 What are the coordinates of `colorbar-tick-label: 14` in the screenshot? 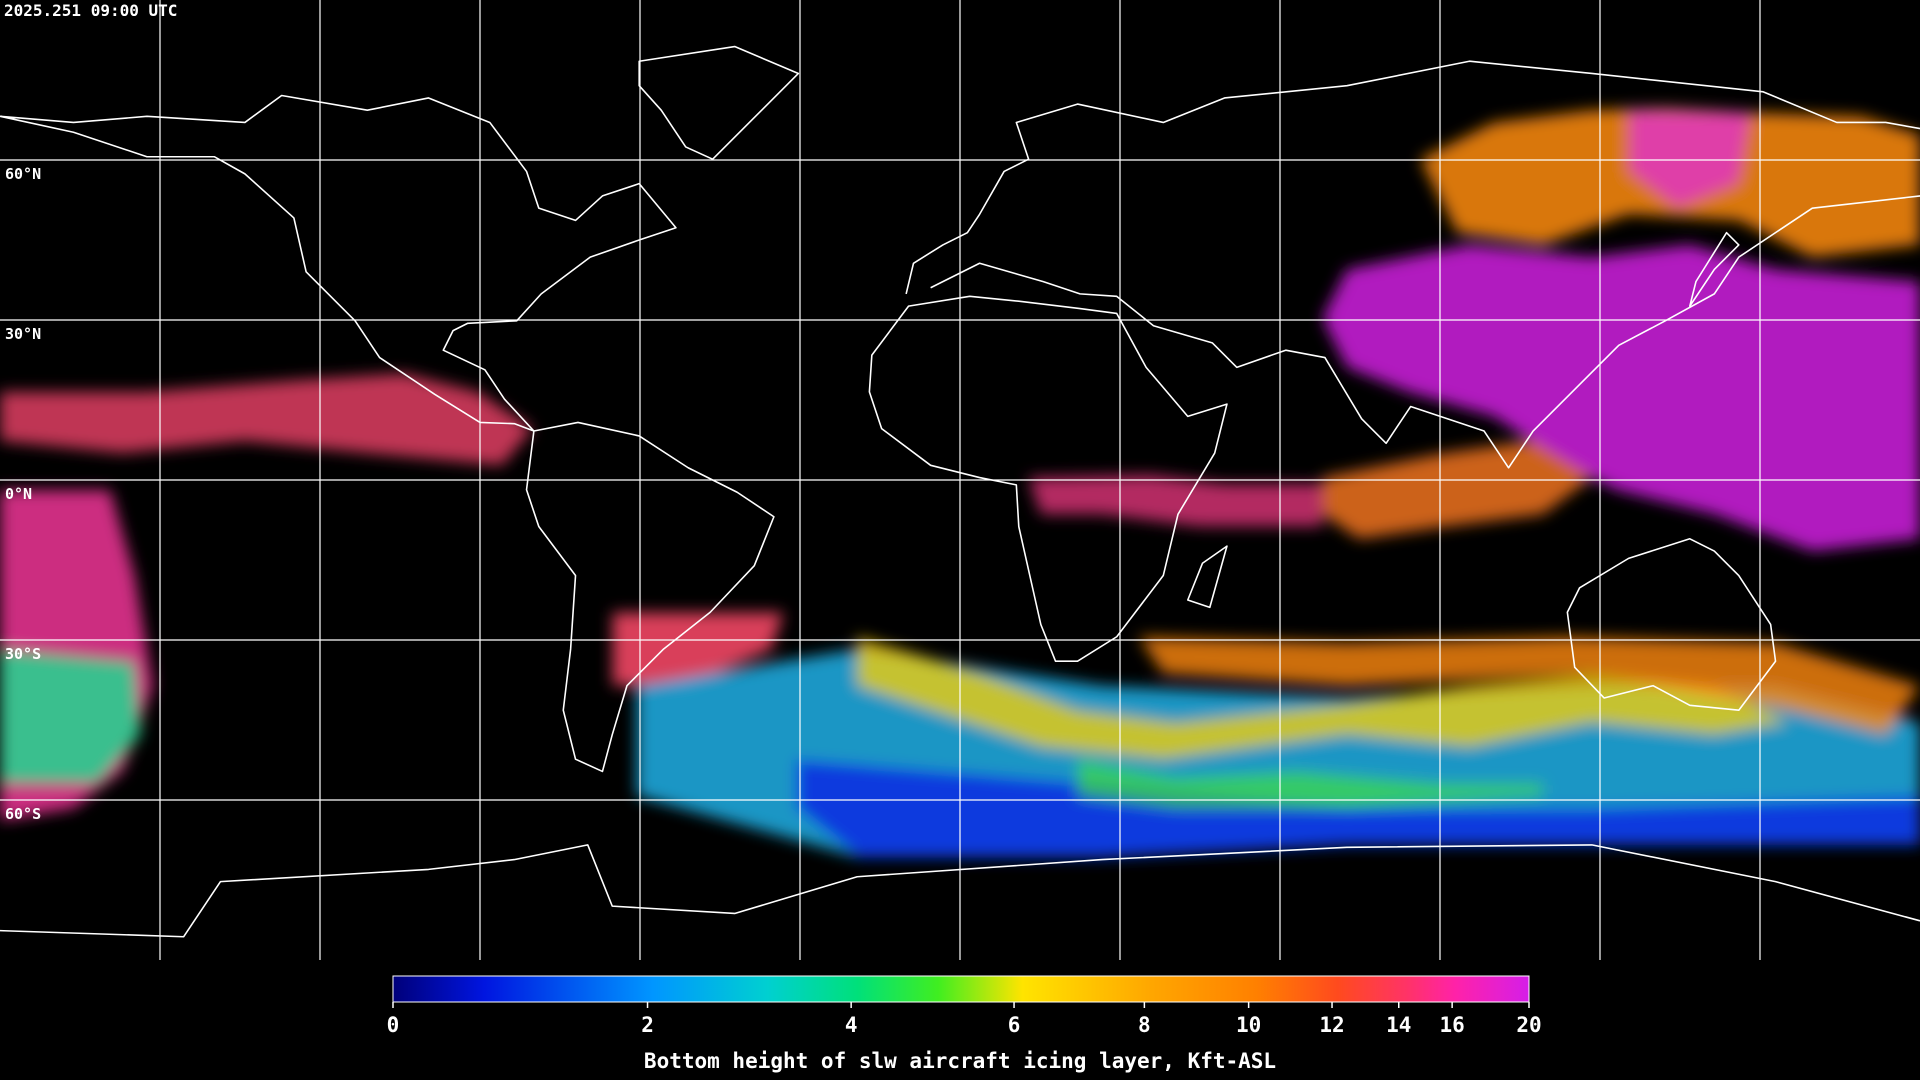 It's located at (1398, 1025).